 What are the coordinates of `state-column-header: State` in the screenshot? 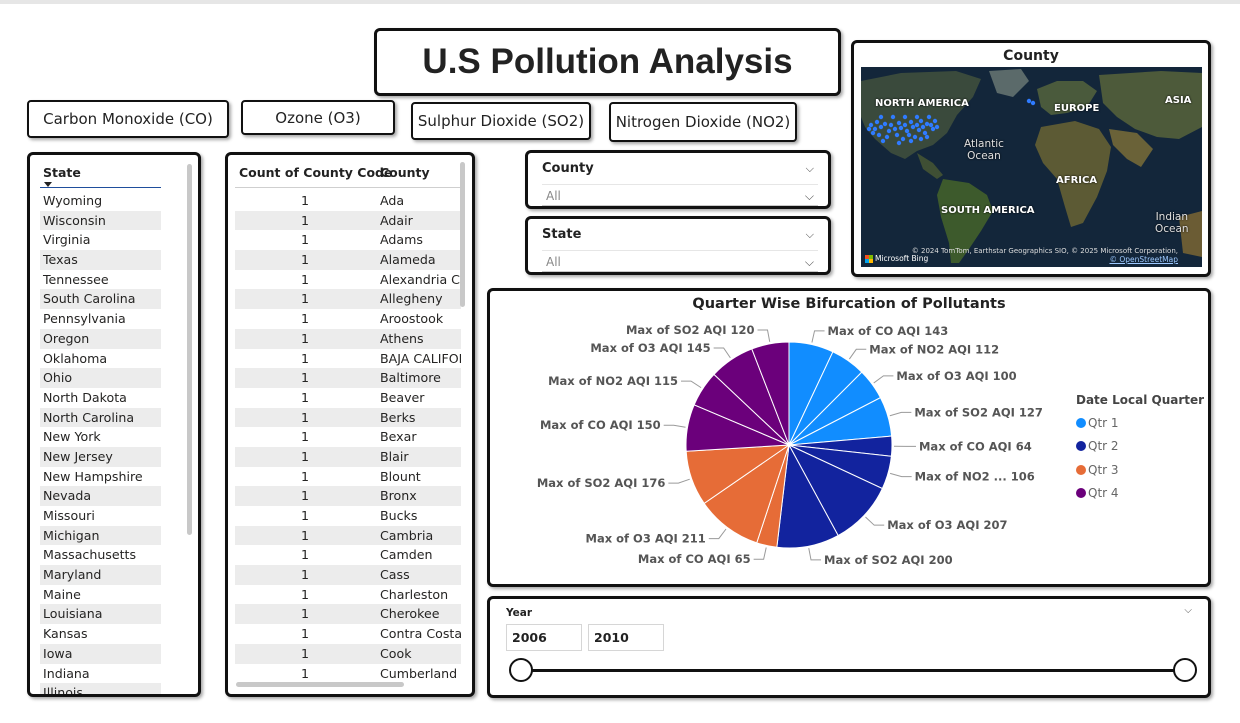 It's located at (62, 176).